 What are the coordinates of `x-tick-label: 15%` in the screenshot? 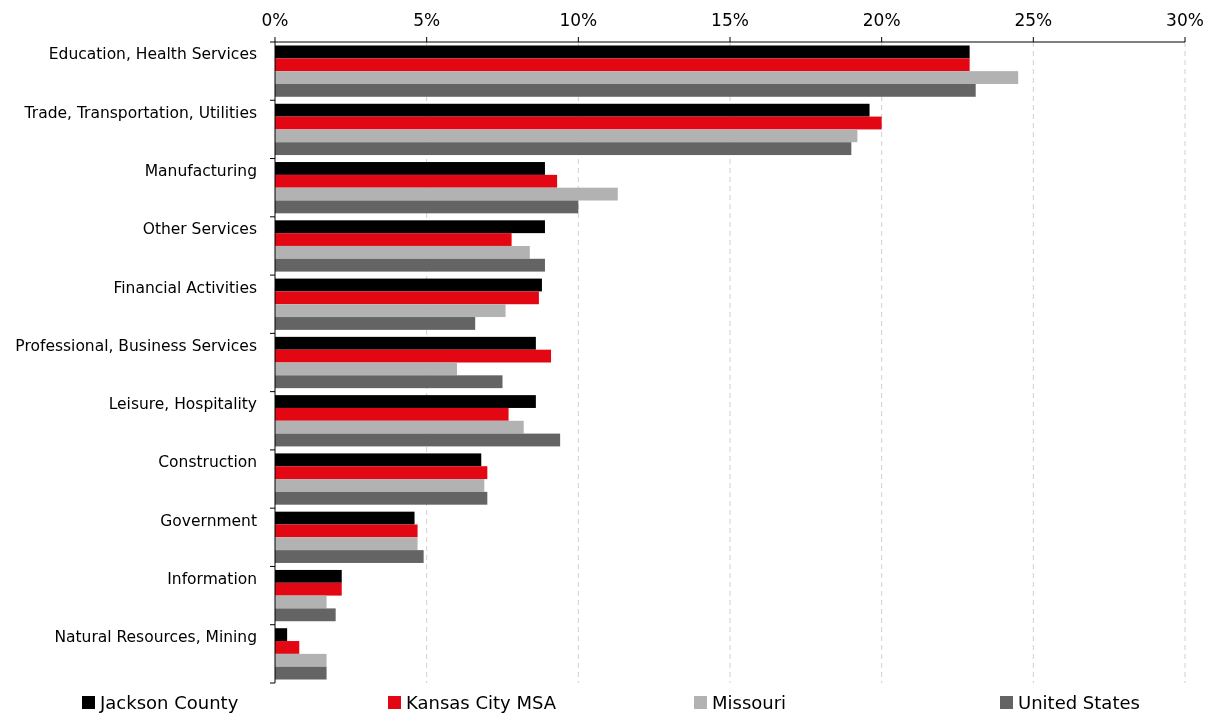 It's located at (730, 20).